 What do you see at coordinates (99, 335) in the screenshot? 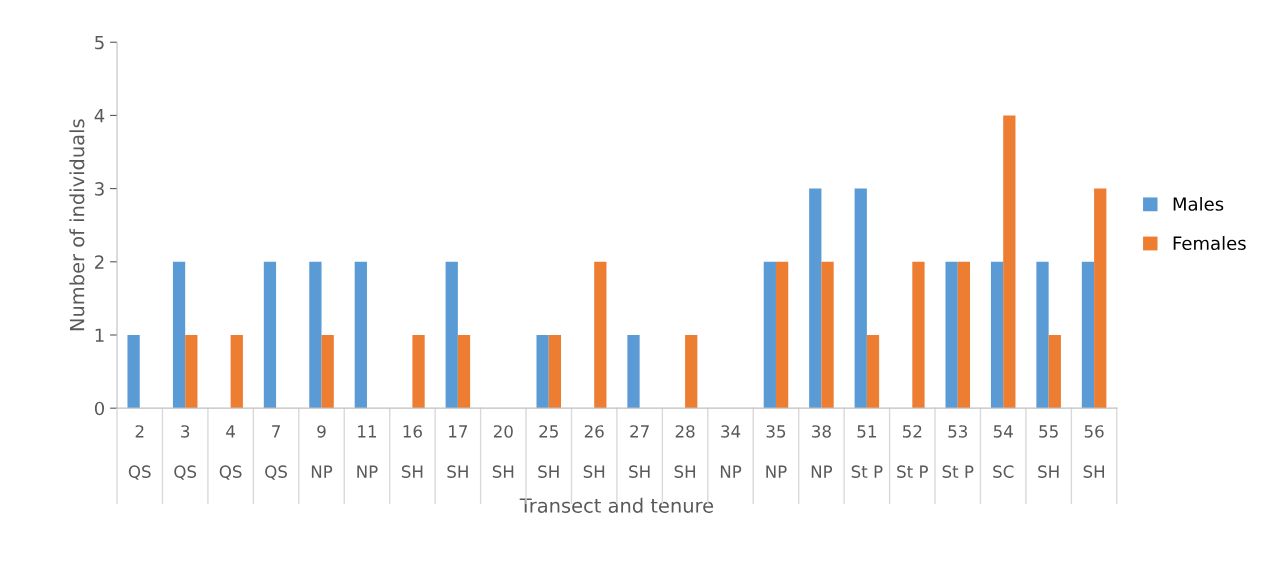
I see `y-tick-label: 1` at bounding box center [99, 335].